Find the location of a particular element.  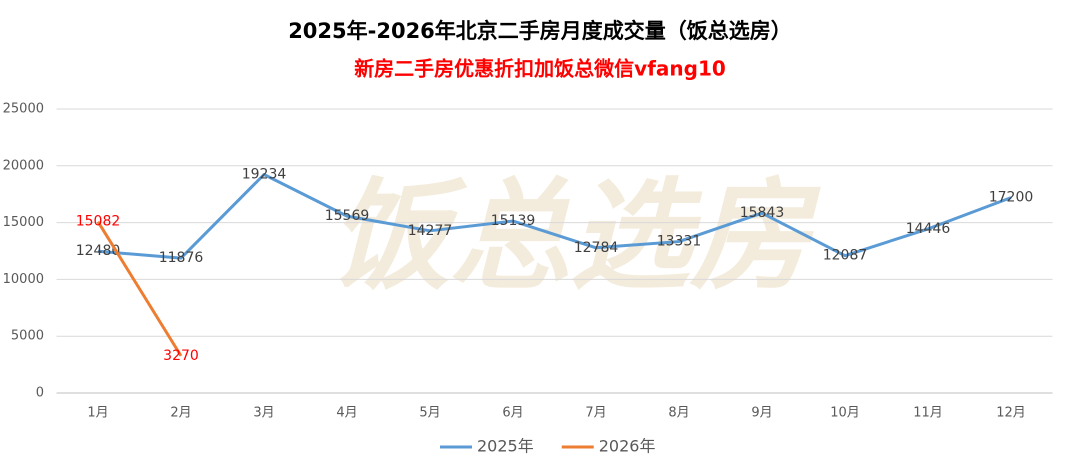

data-label: 12480 is located at coordinates (98, 251).